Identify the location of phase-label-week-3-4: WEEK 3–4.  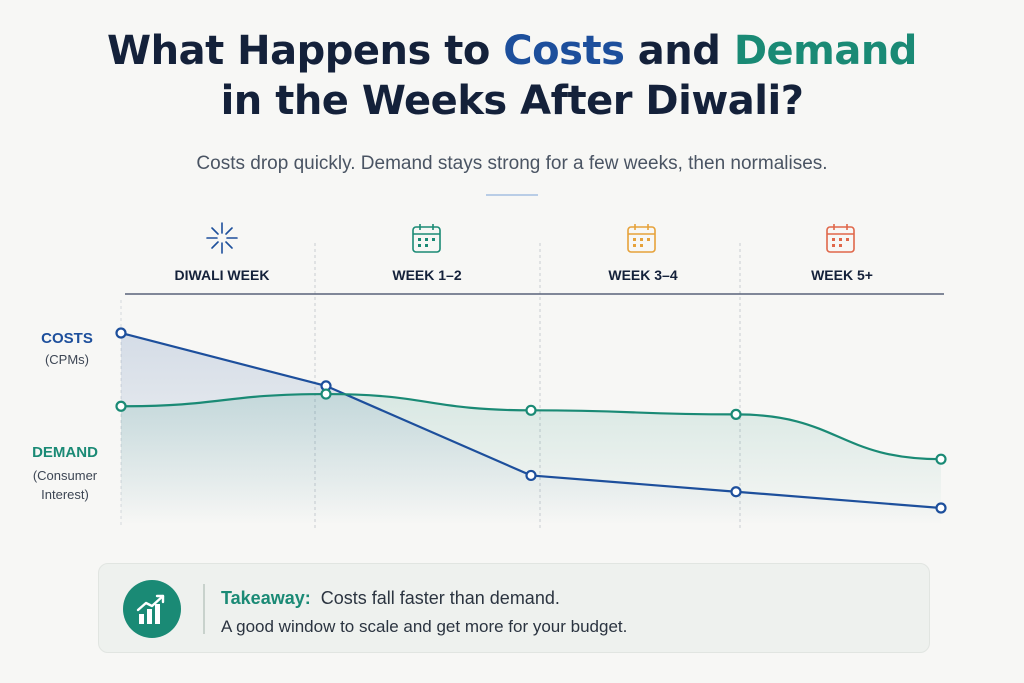
(642, 275).